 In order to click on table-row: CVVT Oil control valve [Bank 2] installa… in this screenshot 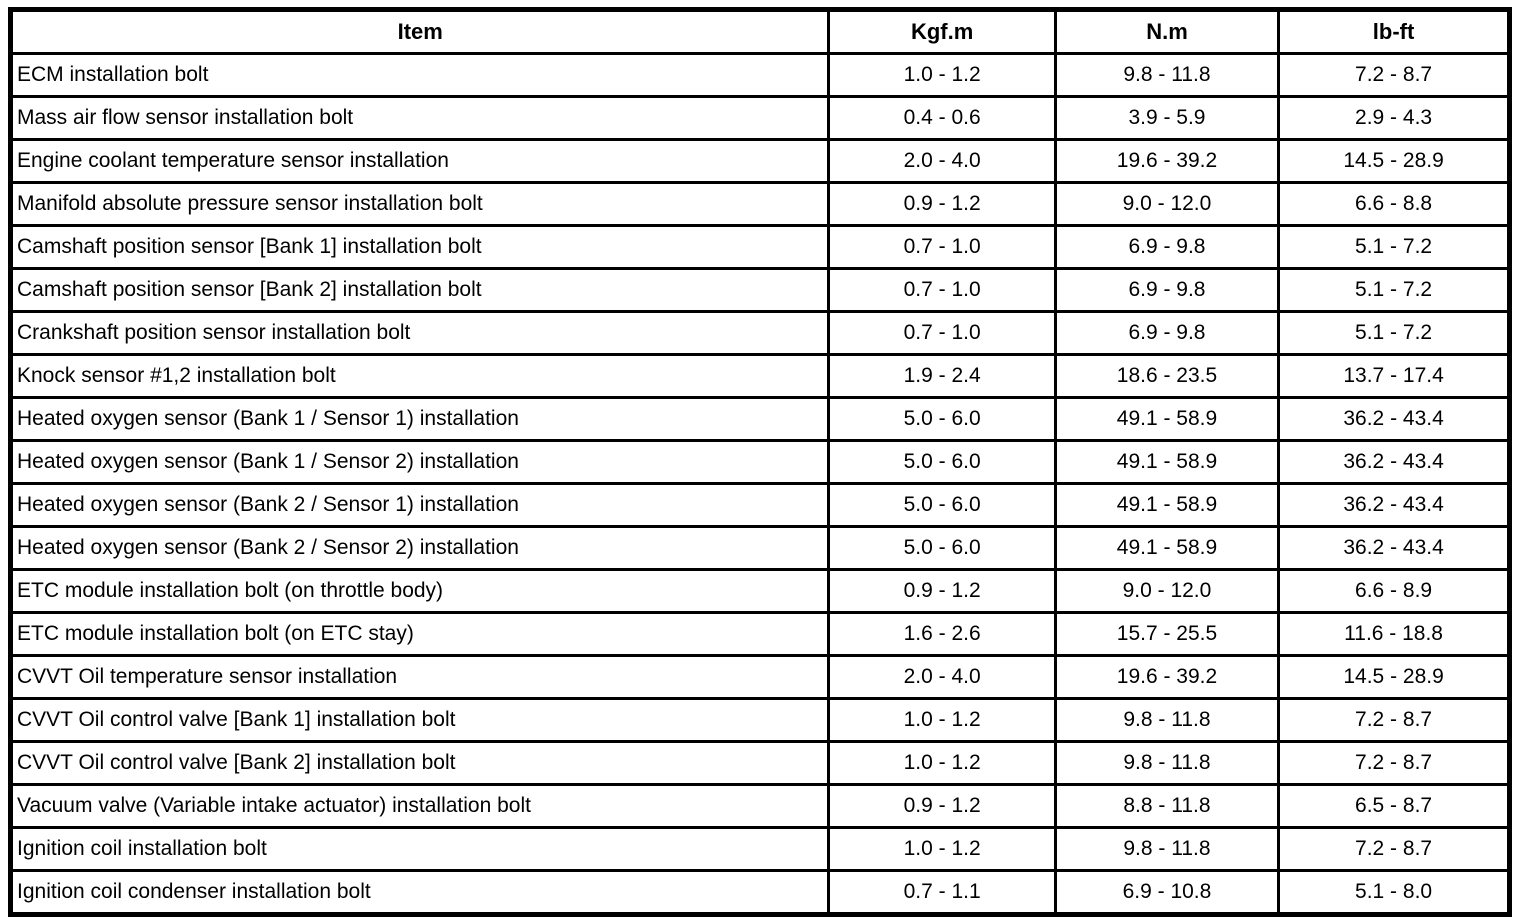, I will do `click(759, 763)`.